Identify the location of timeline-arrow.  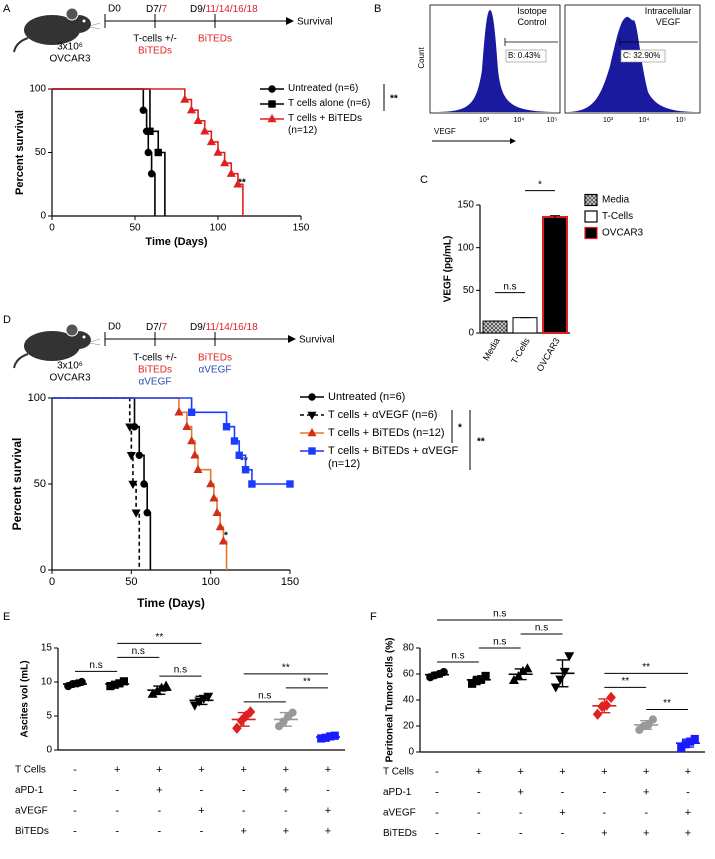
(290, 21).